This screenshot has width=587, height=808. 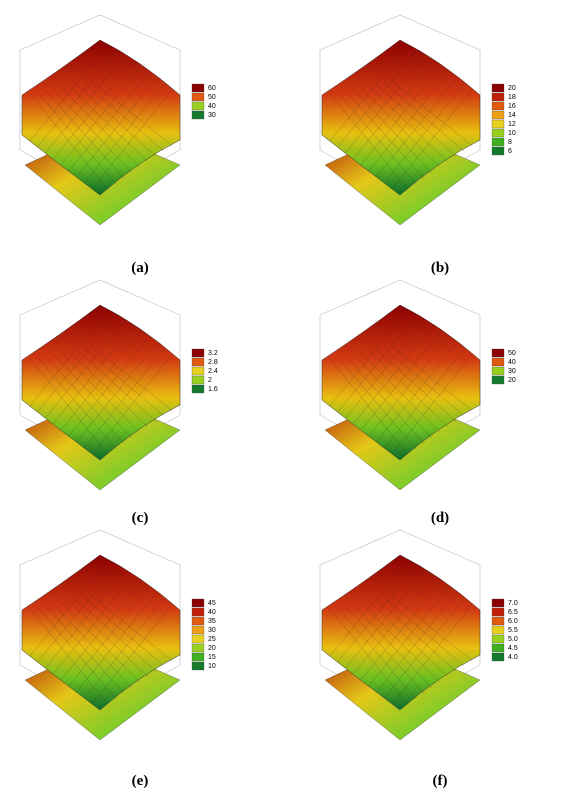 I want to click on legend-label: 35, so click(x=212, y=621).